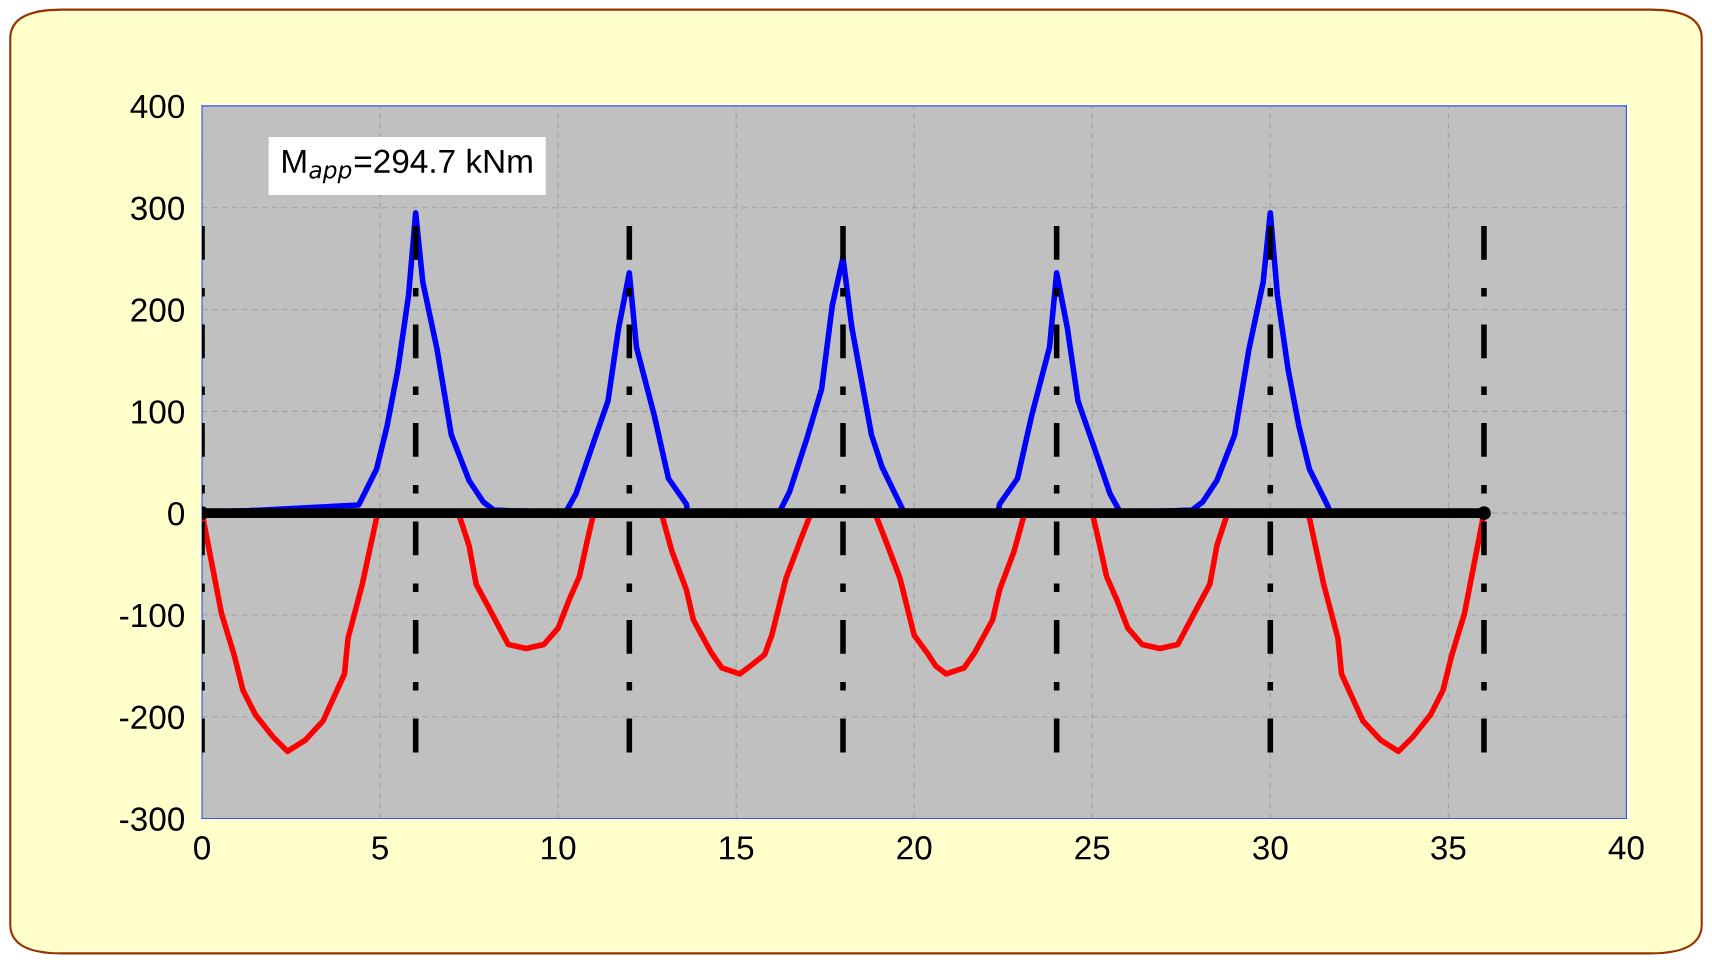 This screenshot has height=963, width=1712. I want to click on y-tick-label: -300, so click(152, 819).